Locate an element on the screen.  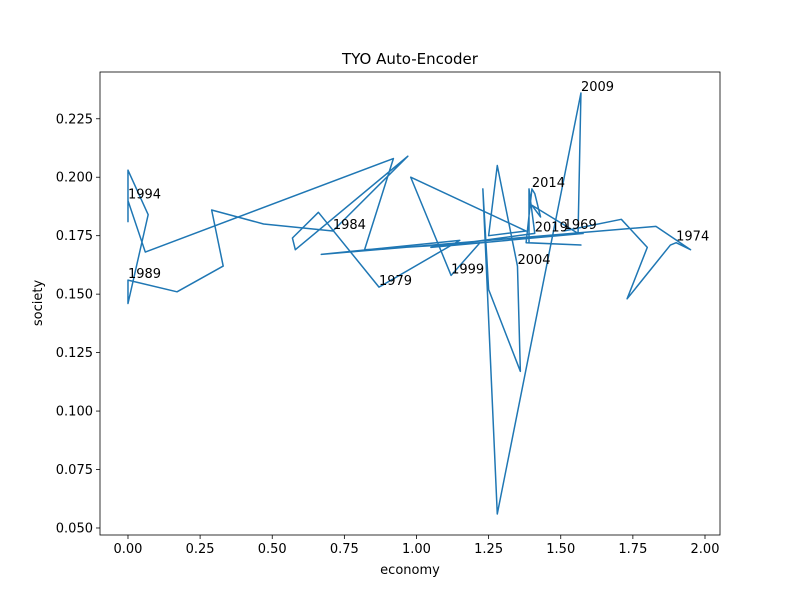
y-tick-label: 0.225 is located at coordinates (74, 119).